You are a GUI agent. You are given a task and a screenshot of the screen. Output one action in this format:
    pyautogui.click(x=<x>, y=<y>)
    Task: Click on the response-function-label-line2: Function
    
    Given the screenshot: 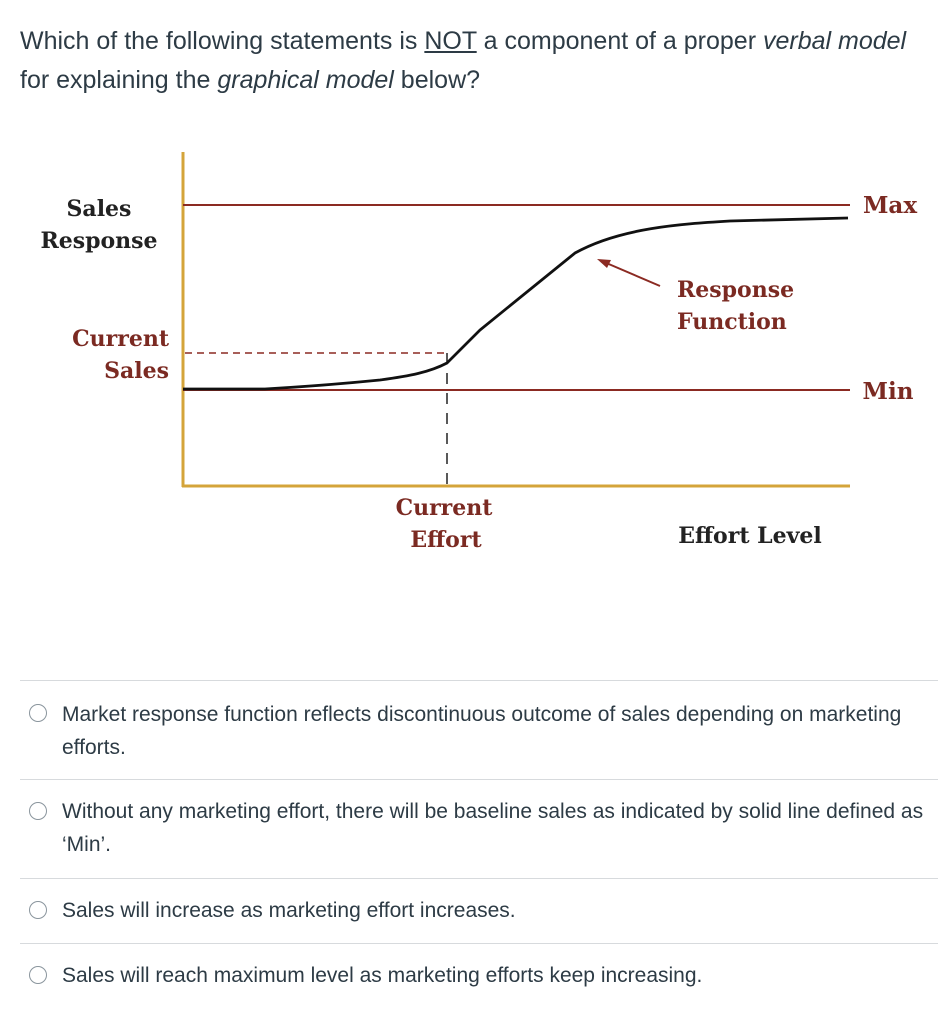 What is the action you would take?
    pyautogui.click(x=732, y=322)
    